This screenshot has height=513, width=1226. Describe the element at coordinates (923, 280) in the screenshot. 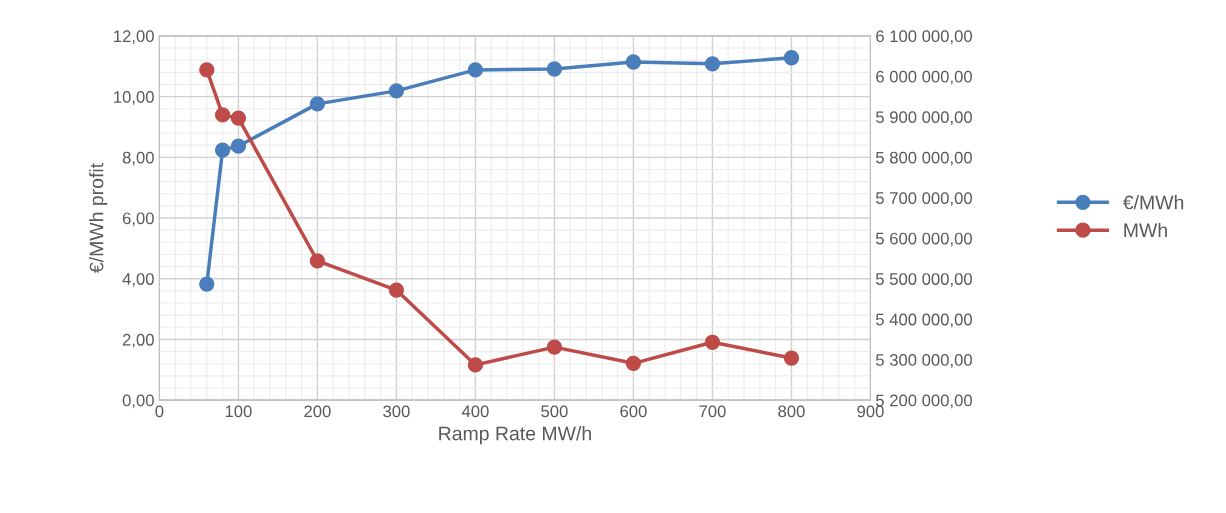

I see `y2-tick-label: 5 500 000,00` at that location.